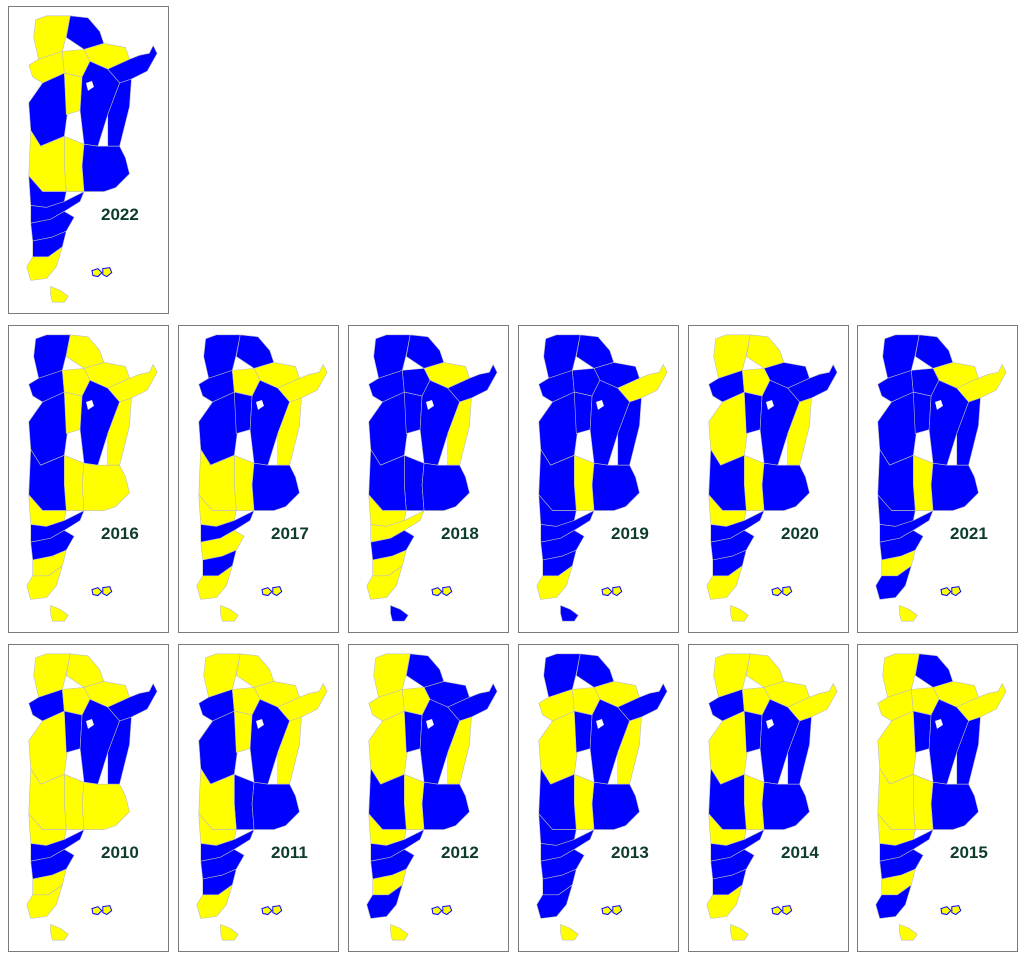 This screenshot has width=1024, height=958. I want to click on map-panel-2019: 2019, so click(598, 479).